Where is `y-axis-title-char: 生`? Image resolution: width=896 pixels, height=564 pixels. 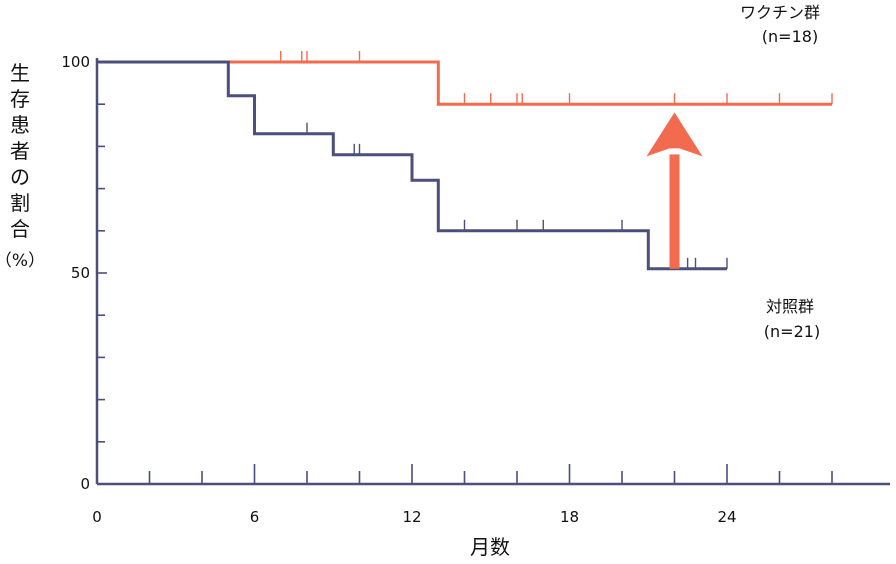
y-axis-title-char: 生 is located at coordinates (20, 73).